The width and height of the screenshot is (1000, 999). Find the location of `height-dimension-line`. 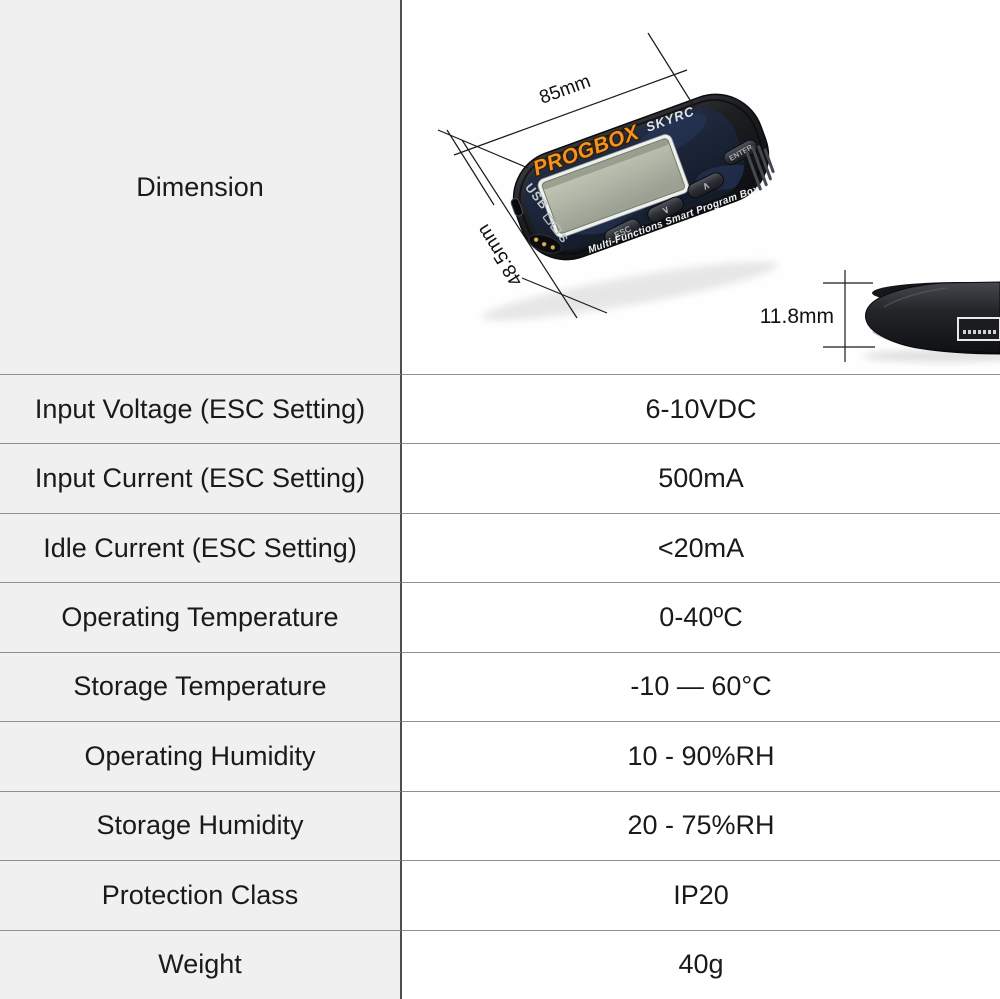

height-dimension-line is located at coordinates (519, 229).